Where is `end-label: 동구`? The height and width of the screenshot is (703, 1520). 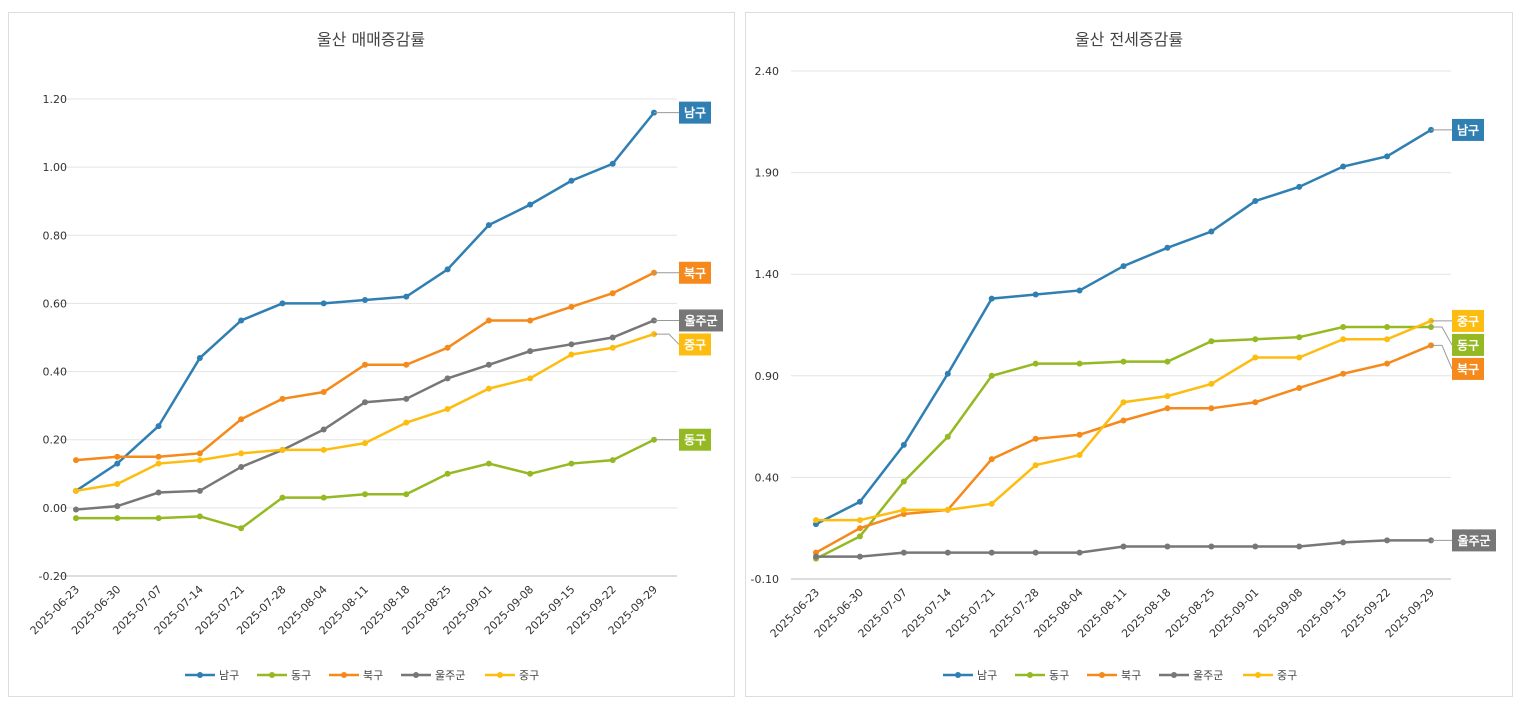 end-label: 동구 is located at coordinates (1468, 345).